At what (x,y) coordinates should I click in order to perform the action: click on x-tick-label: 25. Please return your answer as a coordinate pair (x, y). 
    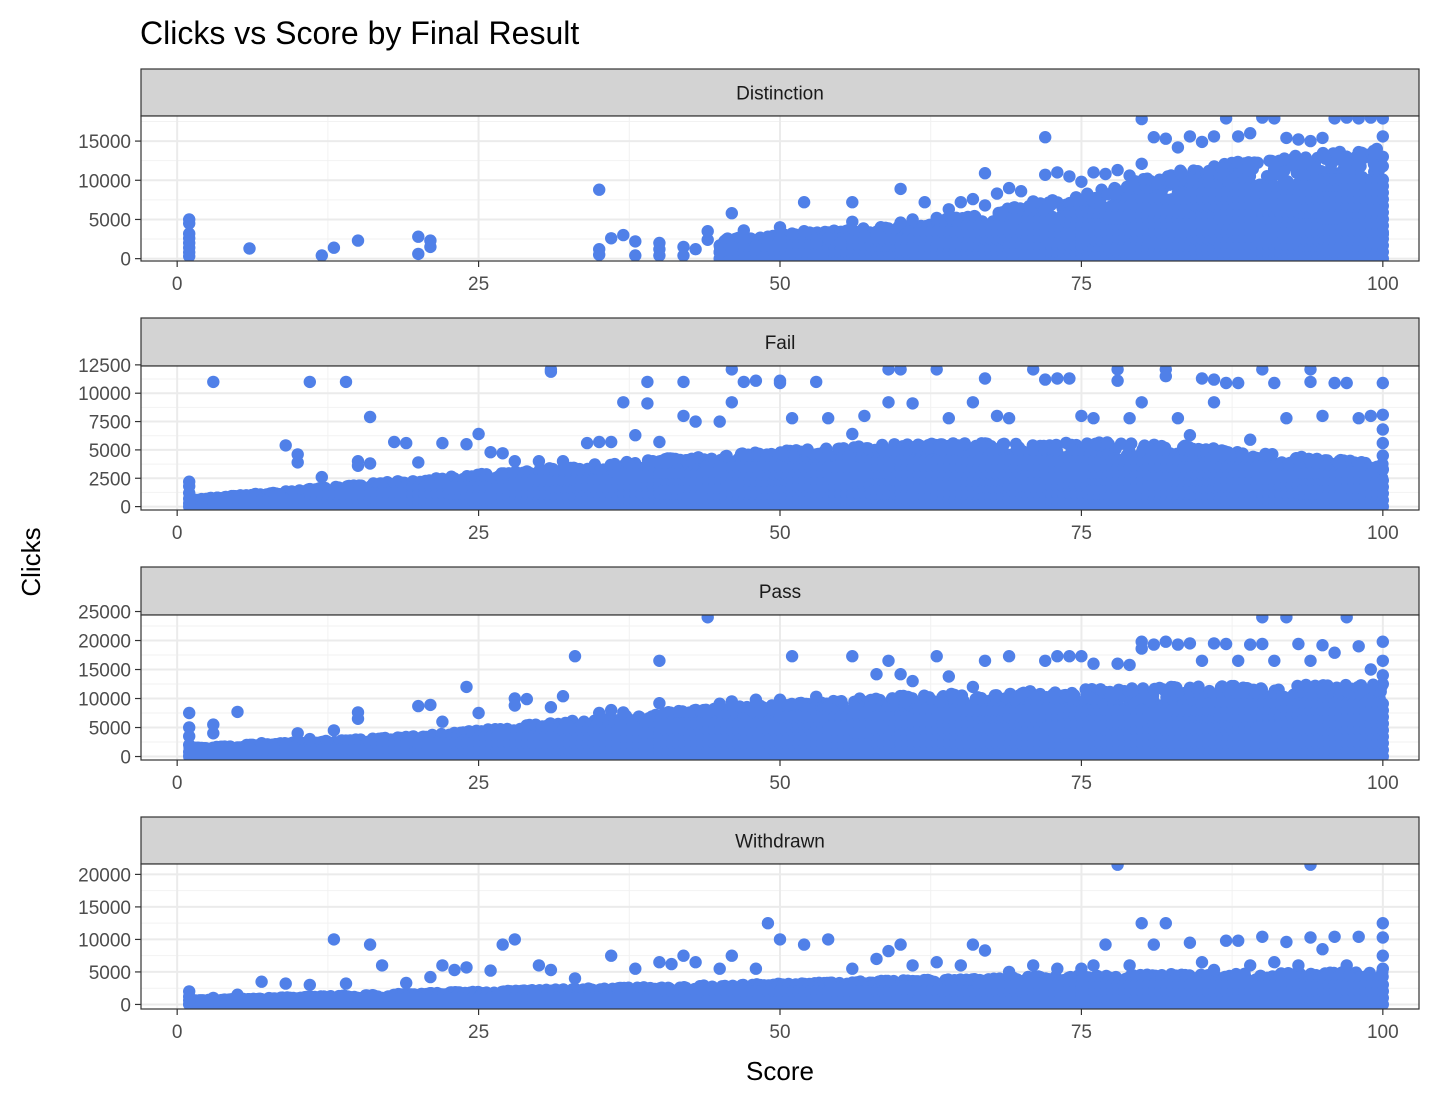
    Looking at the image, I should click on (478, 284).